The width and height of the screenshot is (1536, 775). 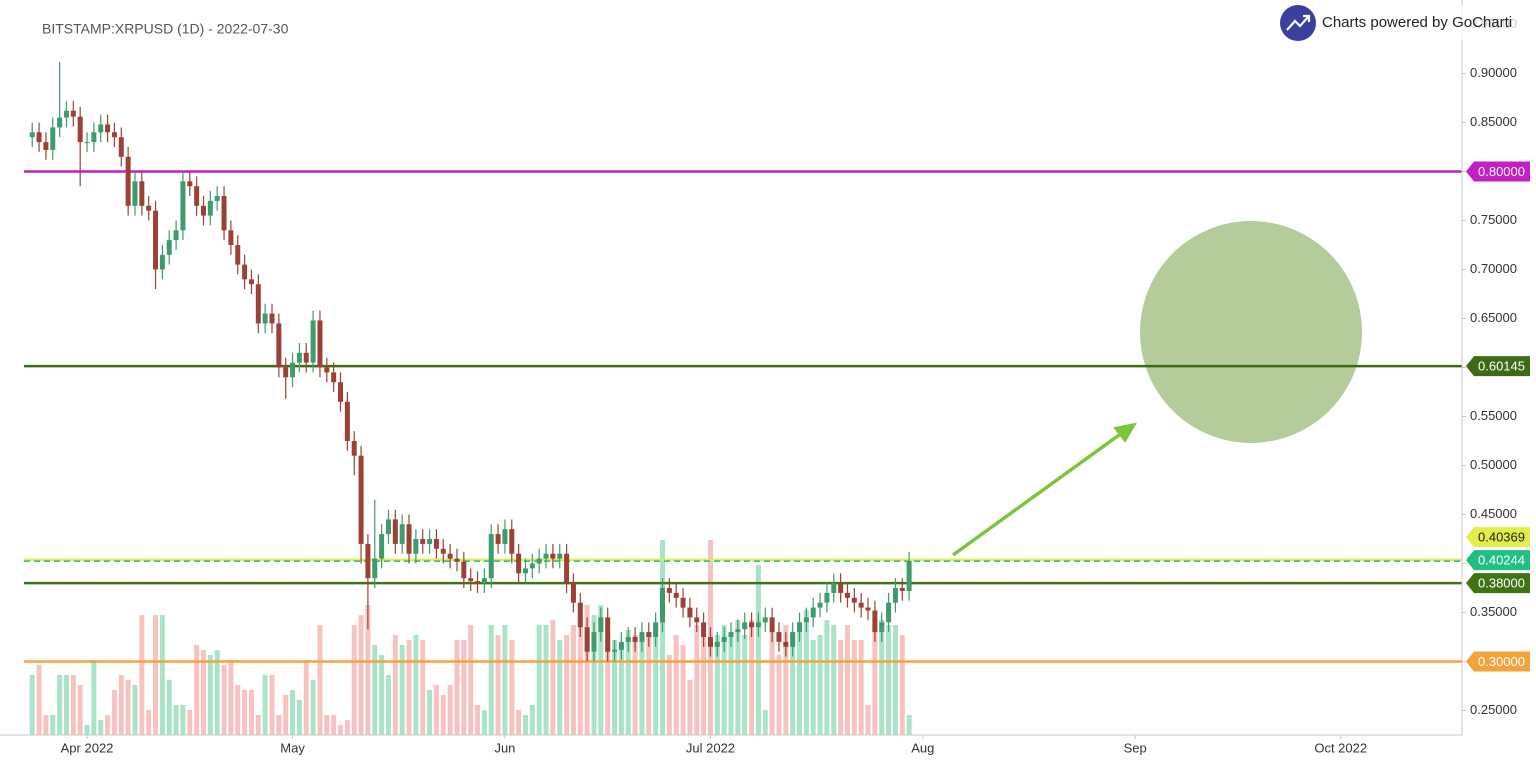 I want to click on y-tick-label: 0.55000, so click(x=1493, y=415).